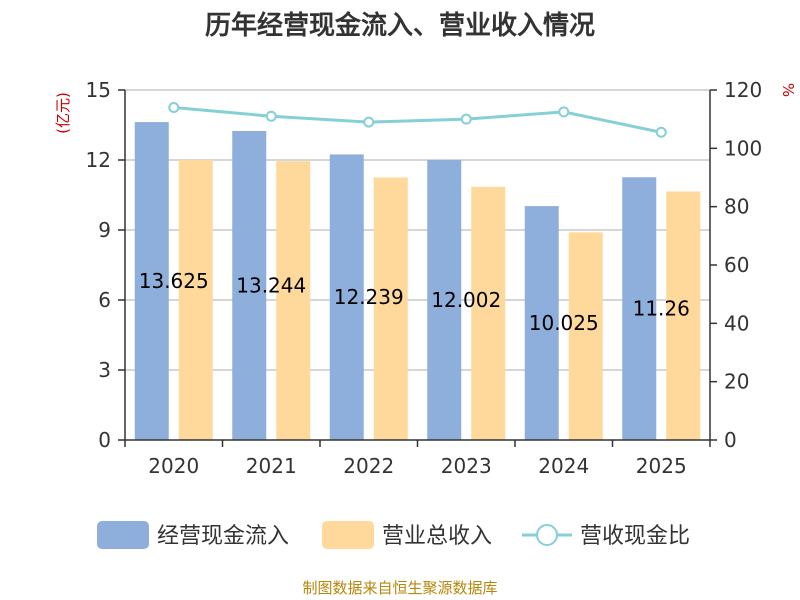 This screenshot has width=800, height=600. What do you see at coordinates (223, 536) in the screenshot?
I see `legend-label-cash-inflow: 经营现金流入` at bounding box center [223, 536].